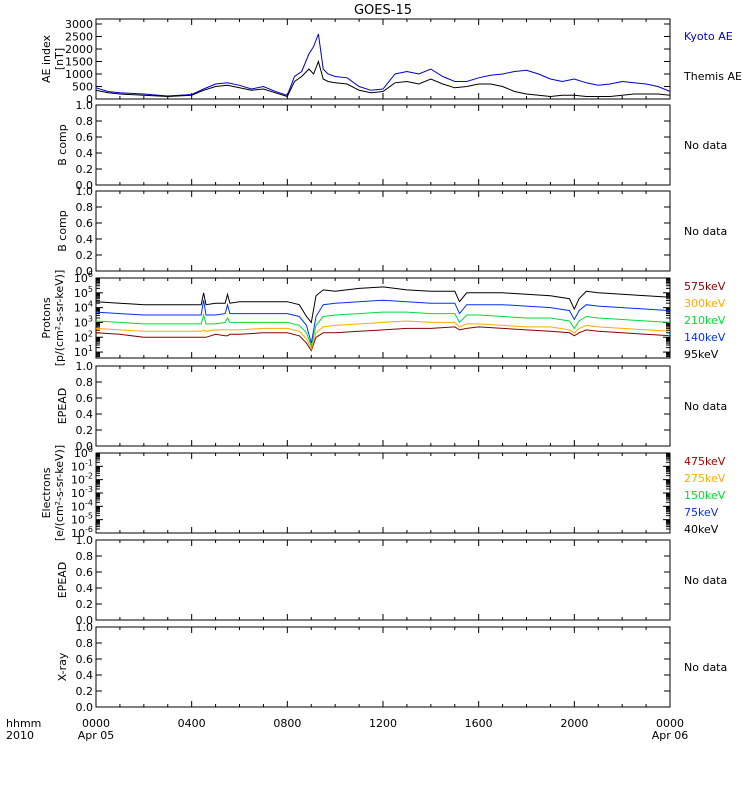 This screenshot has width=750, height=800. What do you see at coordinates (287, 723) in the screenshot?
I see `x-tick-label: 0800` at bounding box center [287, 723].